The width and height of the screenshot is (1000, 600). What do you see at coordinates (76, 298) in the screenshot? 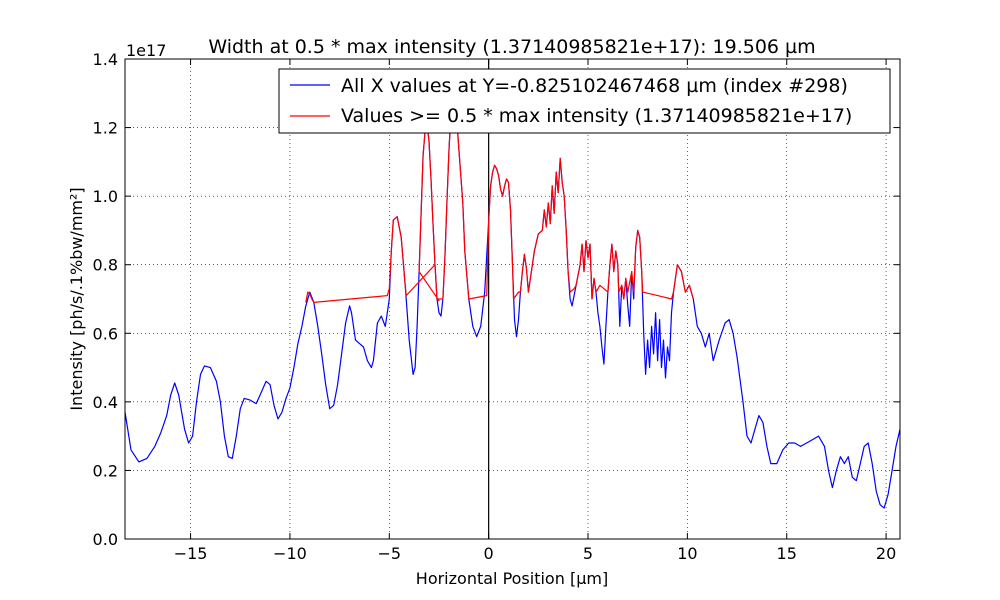
I see `y-axis-label: Intensity [ph/s/.1%bw/mm²]` at bounding box center [76, 298].